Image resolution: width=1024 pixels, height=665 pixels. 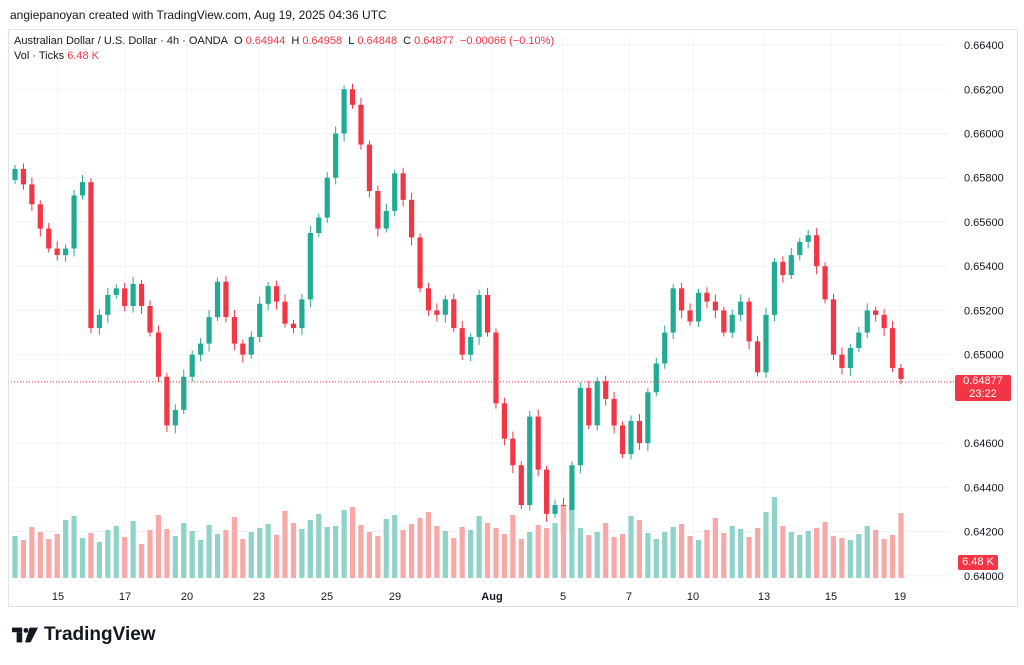 I want to click on x-tick-label: 23, so click(x=259, y=597).